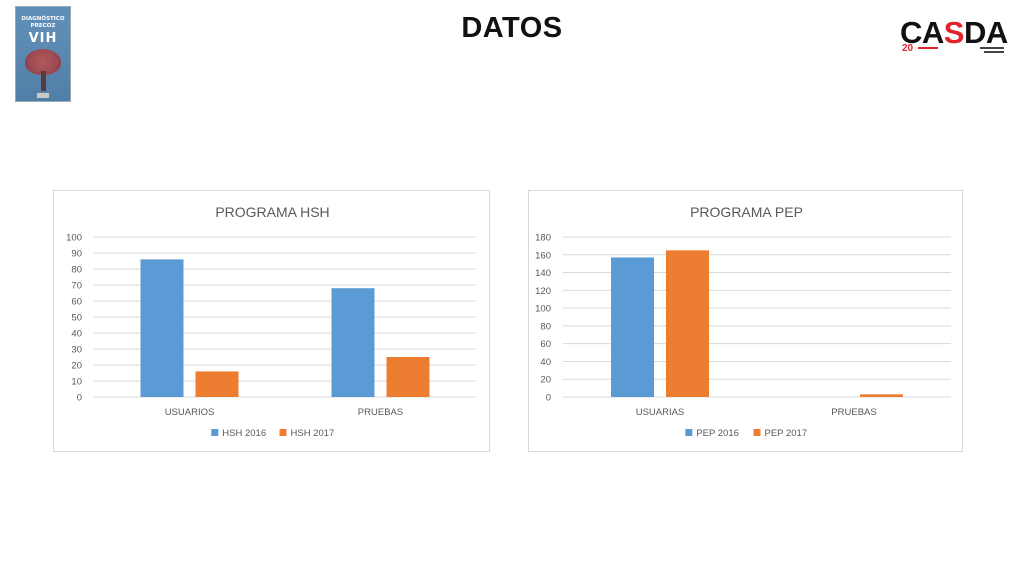 The image size is (1024, 576). I want to click on bar-hsh-2017-pruebas, so click(408, 377).